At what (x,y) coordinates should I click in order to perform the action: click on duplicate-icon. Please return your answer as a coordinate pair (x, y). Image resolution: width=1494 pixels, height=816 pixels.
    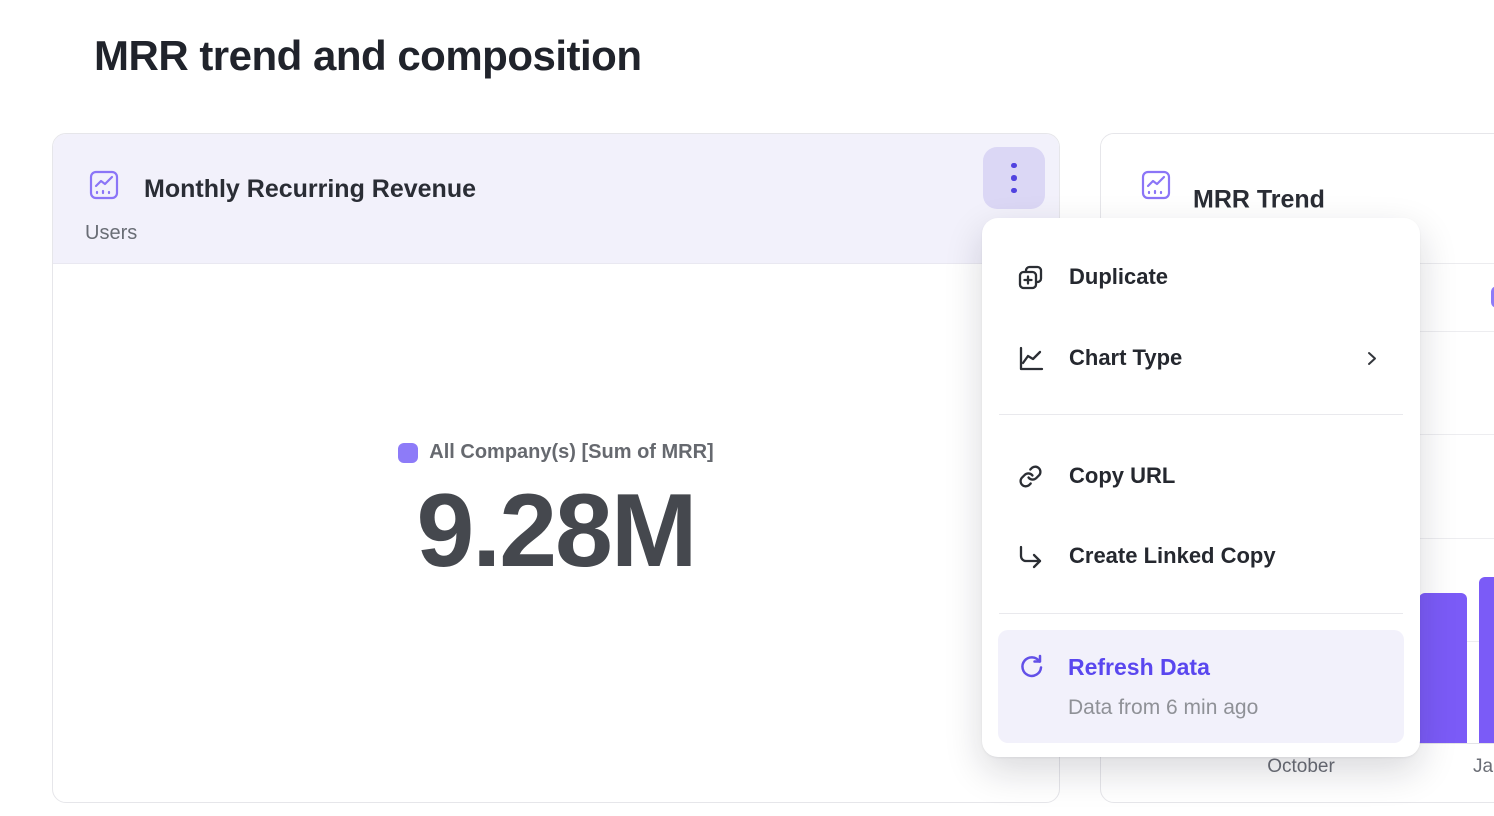
    Looking at the image, I should click on (1030, 277).